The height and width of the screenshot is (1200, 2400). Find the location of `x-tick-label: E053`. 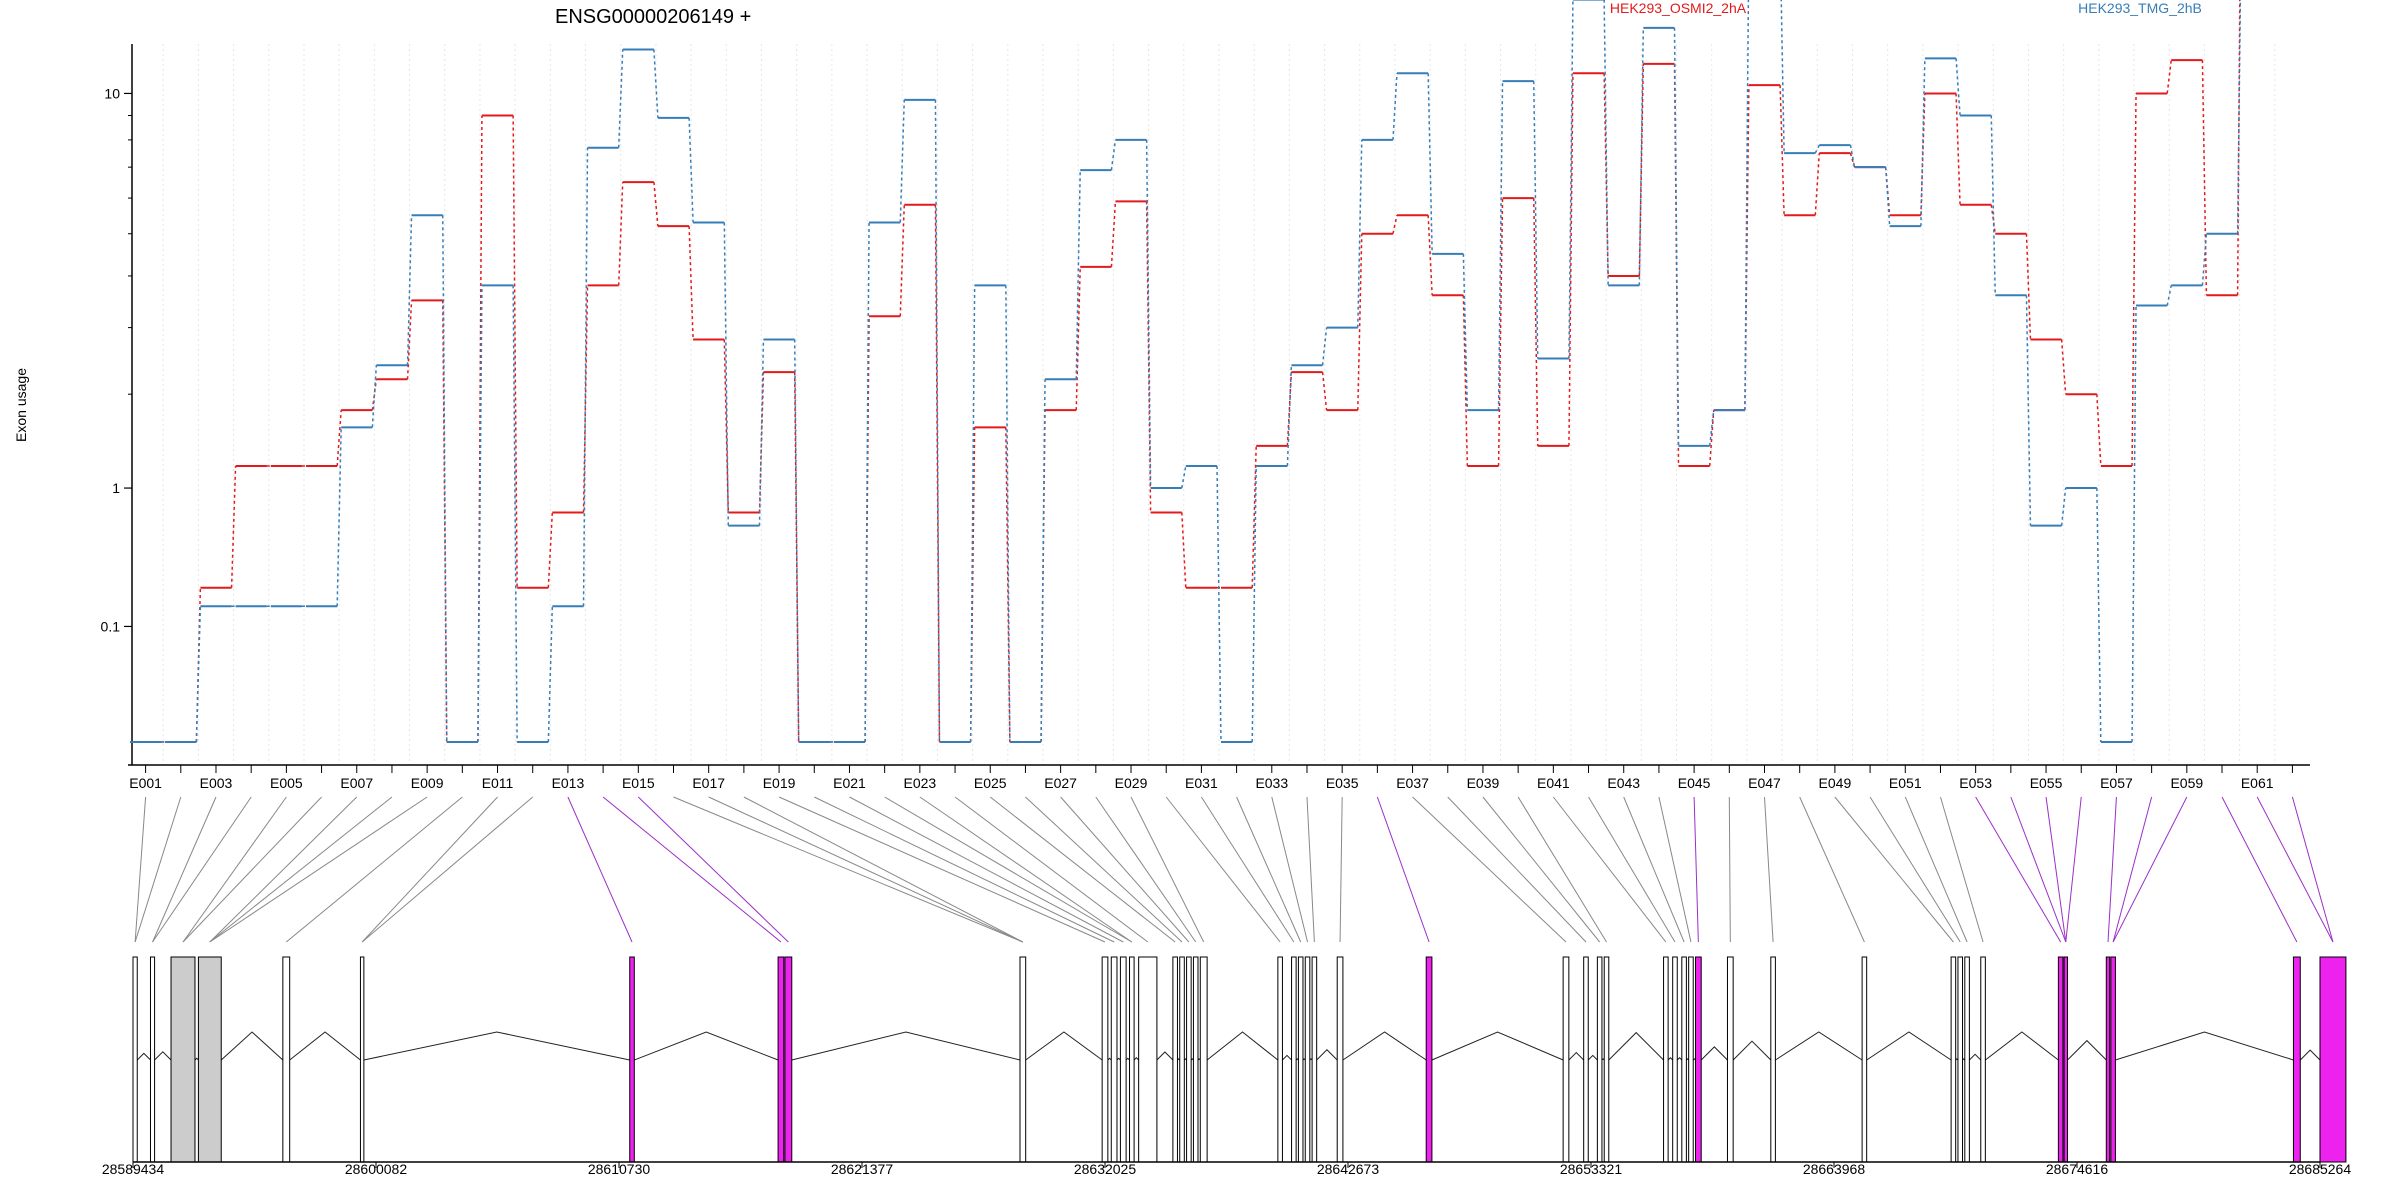

x-tick-label: E053 is located at coordinates (1975, 783).